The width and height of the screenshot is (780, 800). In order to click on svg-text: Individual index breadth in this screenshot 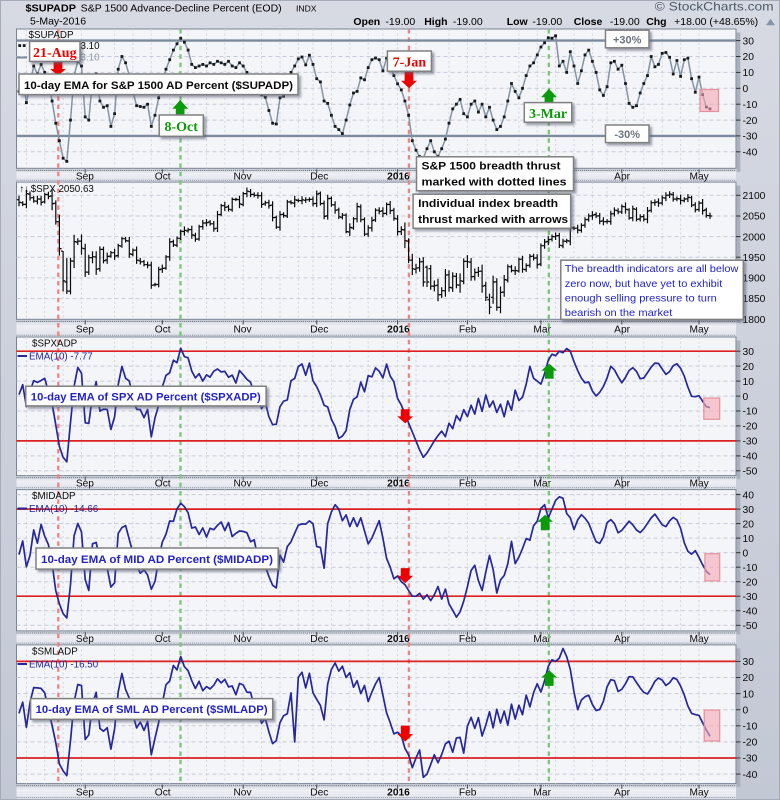, I will do `click(488, 204)`.